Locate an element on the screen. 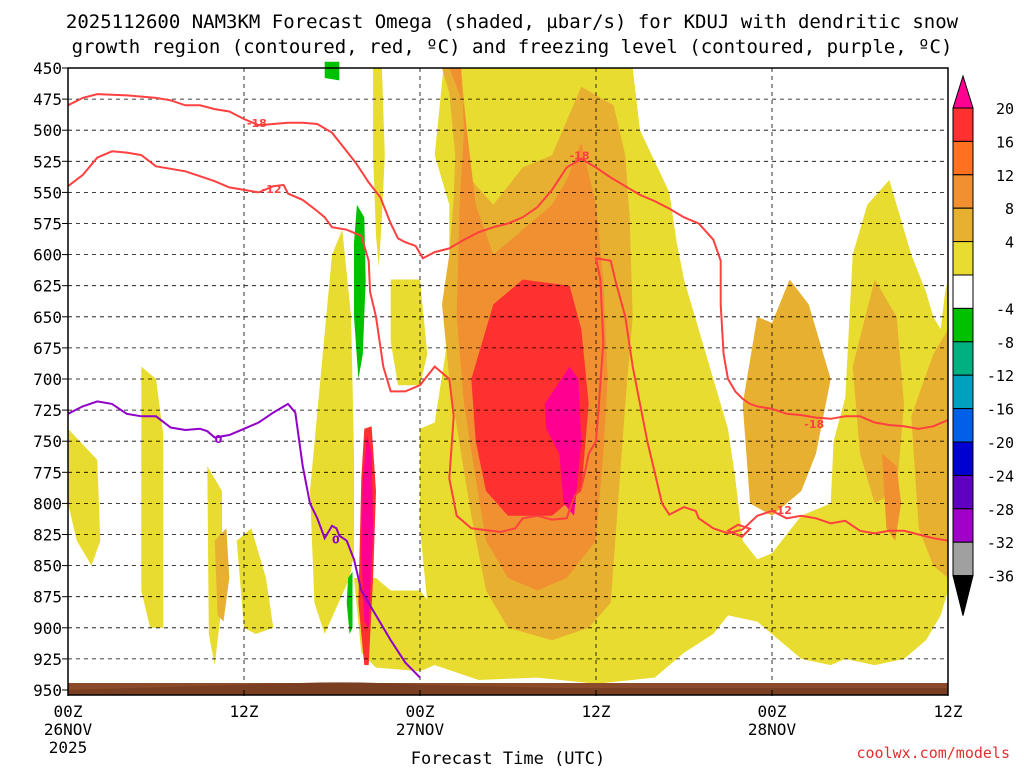  watermark: coolwx.com/models is located at coordinates (933, 753).